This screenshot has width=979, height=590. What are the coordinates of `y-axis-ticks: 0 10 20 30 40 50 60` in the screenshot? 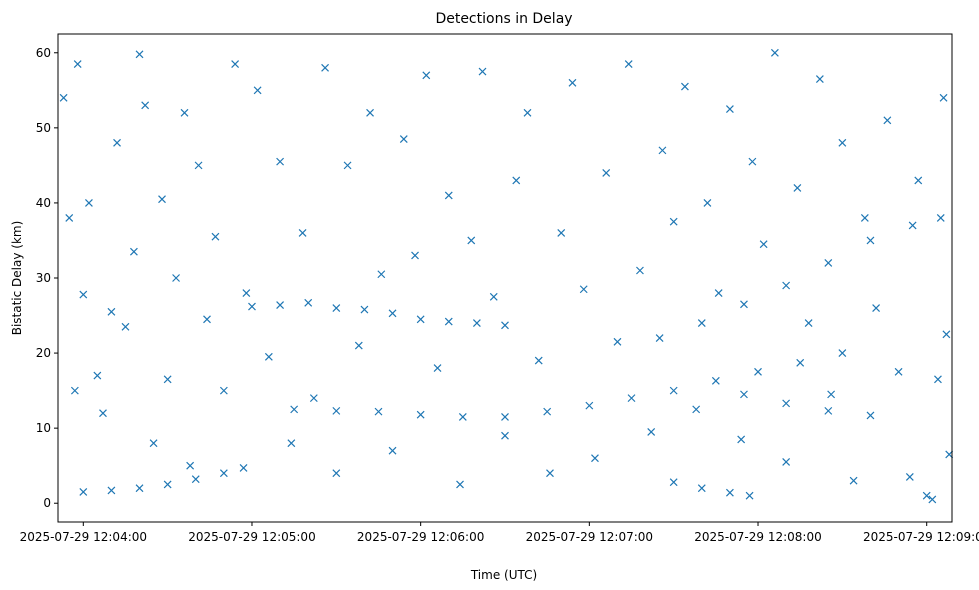 It's located at (47, 278).